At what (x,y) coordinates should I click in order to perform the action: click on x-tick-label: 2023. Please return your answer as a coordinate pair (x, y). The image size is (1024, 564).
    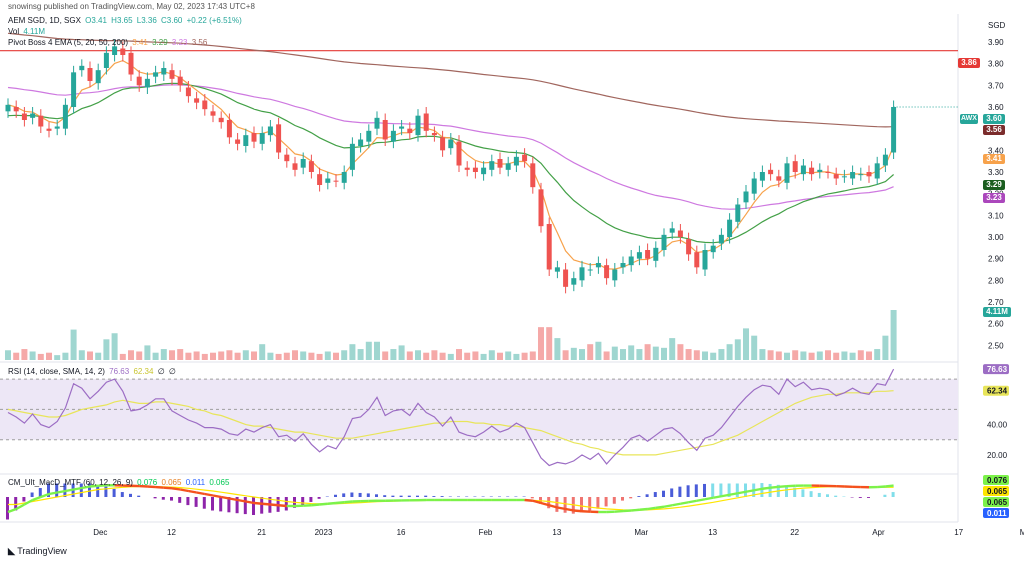
    Looking at the image, I should click on (324, 532).